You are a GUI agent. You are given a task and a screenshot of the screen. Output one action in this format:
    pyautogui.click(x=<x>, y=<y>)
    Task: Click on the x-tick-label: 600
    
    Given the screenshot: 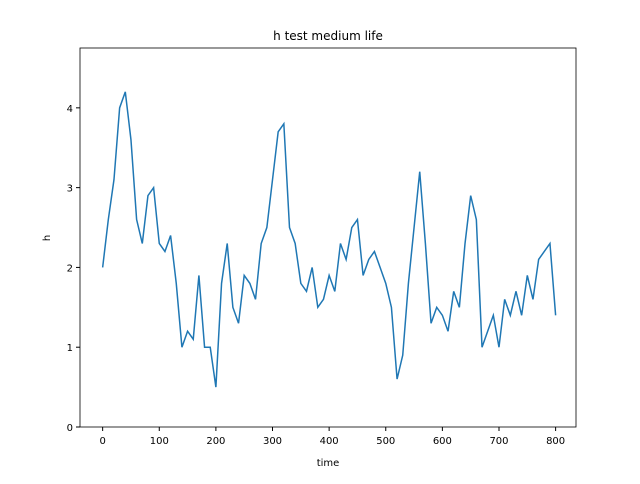 What is the action you would take?
    pyautogui.click(x=442, y=441)
    